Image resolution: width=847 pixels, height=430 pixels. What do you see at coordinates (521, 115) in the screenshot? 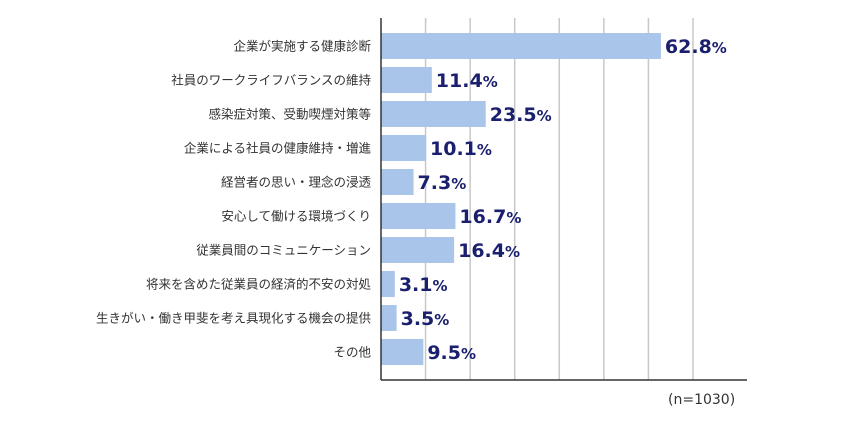
I see `value-label: 23.5%` at bounding box center [521, 115].